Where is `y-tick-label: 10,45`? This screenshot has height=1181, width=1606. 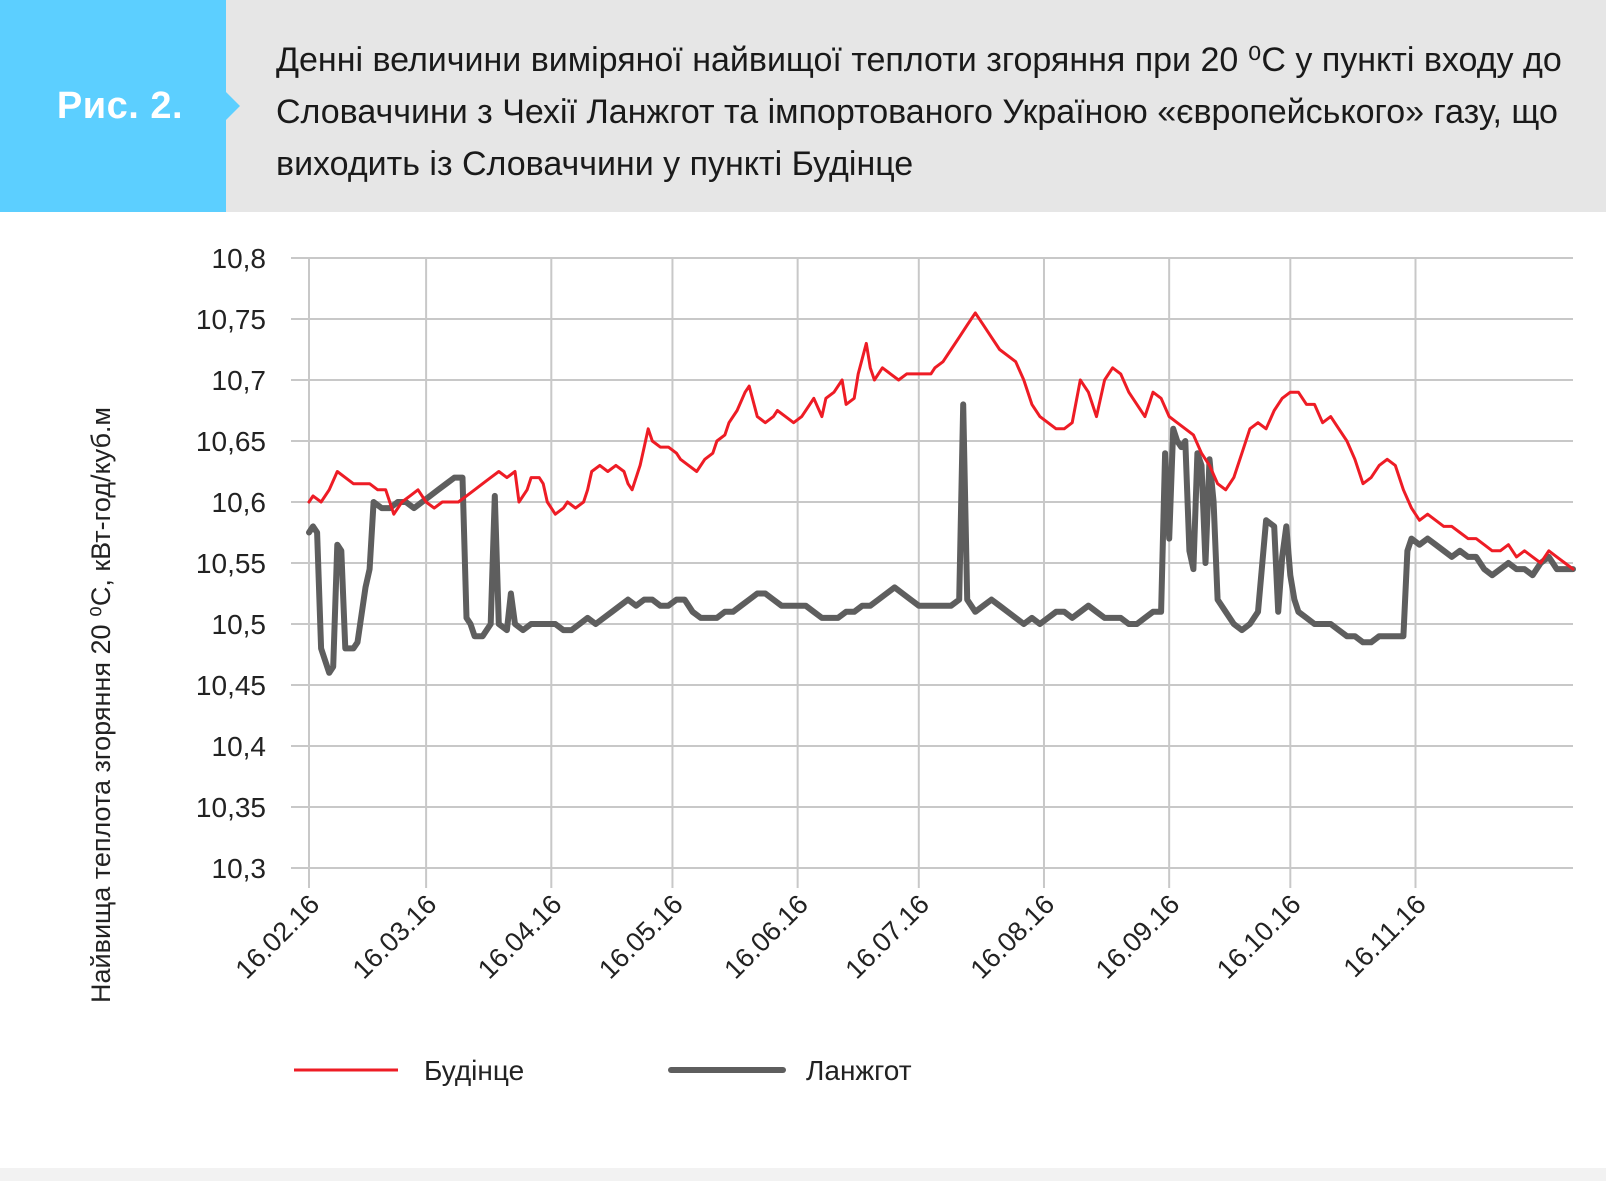
y-tick-label: 10,45 is located at coordinates (231, 685).